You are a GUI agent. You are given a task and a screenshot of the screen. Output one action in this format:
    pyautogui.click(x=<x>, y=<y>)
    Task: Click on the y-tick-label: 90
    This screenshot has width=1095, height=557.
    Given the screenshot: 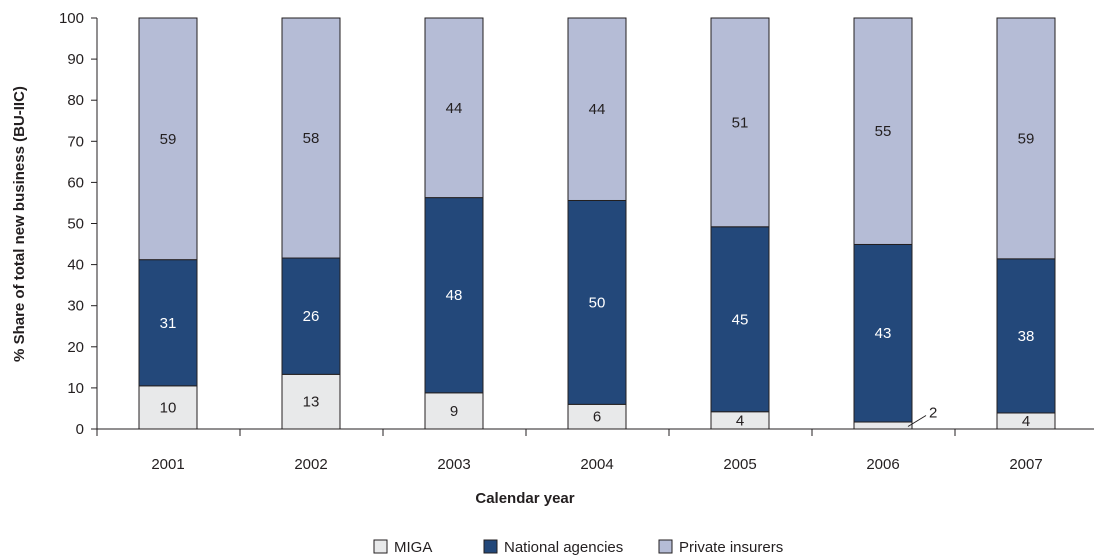 What is the action you would take?
    pyautogui.click(x=75, y=59)
    